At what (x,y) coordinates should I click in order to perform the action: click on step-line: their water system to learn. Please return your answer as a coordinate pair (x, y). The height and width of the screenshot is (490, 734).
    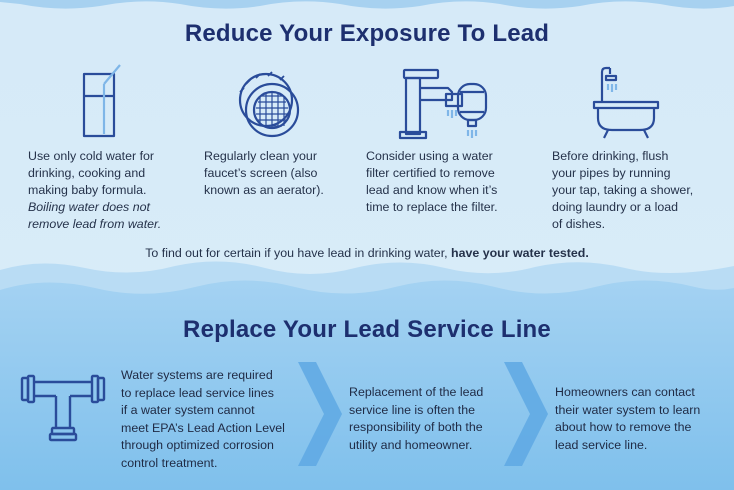
    Looking at the image, I should click on (628, 409).